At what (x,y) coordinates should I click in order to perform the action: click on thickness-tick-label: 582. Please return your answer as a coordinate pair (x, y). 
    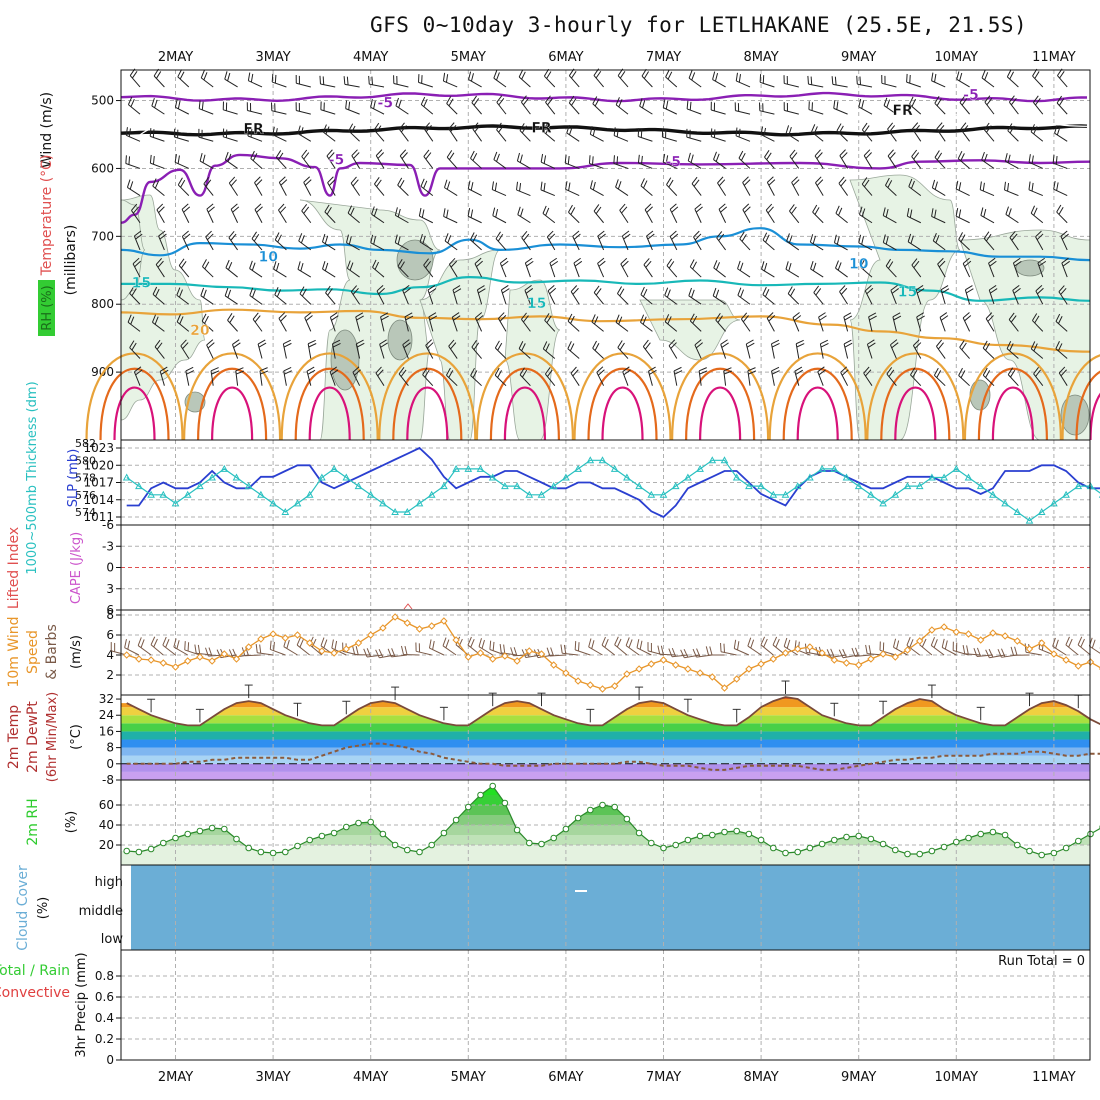
    Looking at the image, I should click on (85, 443).